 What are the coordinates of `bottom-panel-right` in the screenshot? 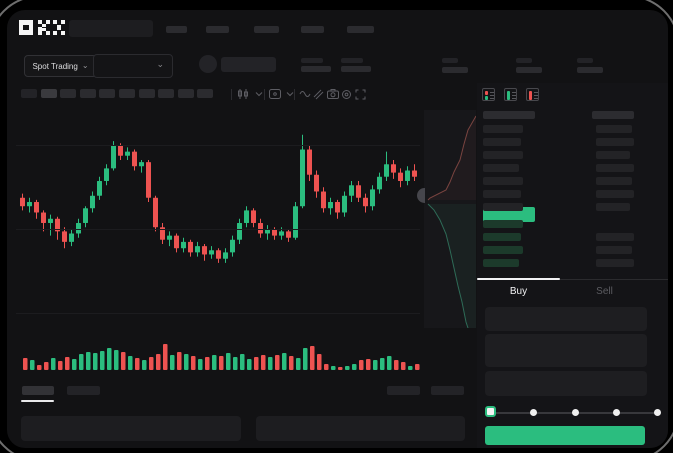 It's located at (360, 428).